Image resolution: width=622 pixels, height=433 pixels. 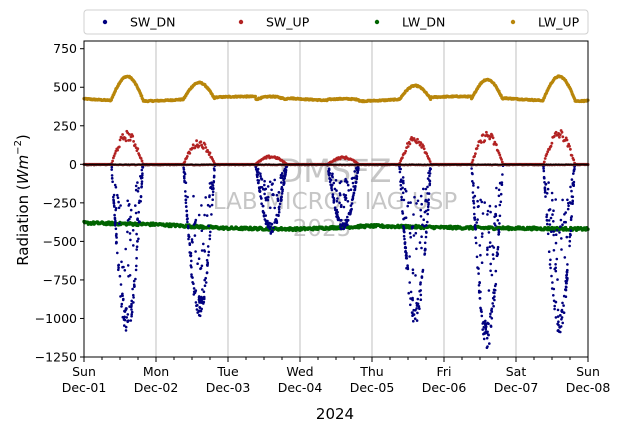 I want to click on y-tick-label: −1250, so click(x=56, y=357).